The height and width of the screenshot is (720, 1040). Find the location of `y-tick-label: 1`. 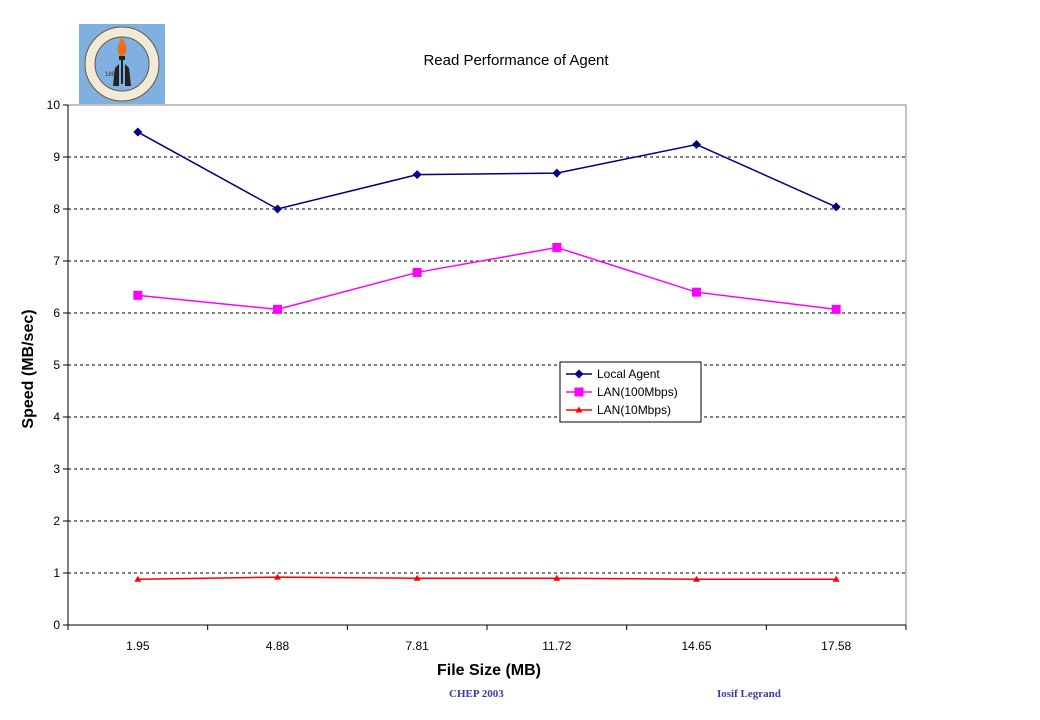

y-tick-label: 1 is located at coordinates (56, 573).